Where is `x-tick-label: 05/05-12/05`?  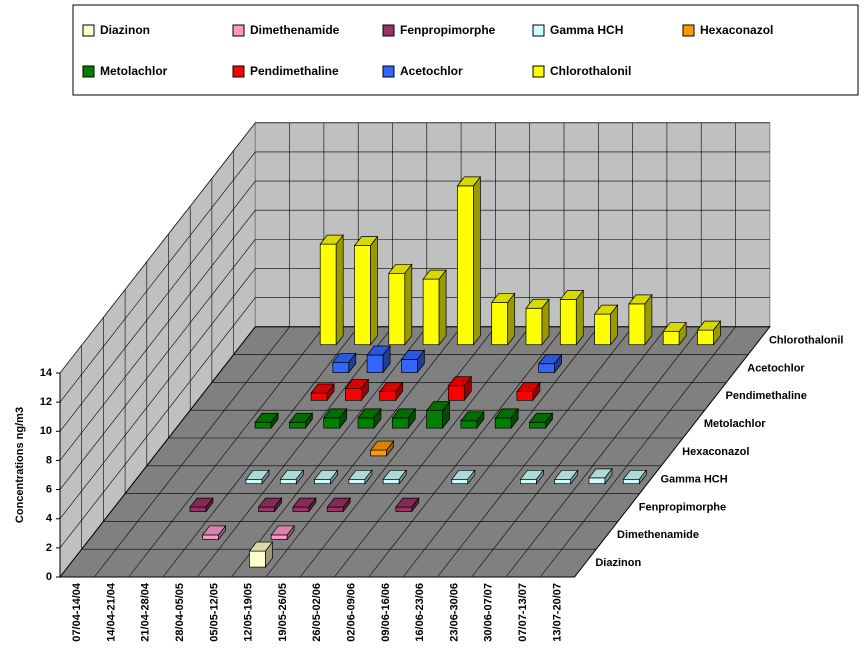
x-tick-label: 05/05-12/05 is located at coordinates (214, 612).